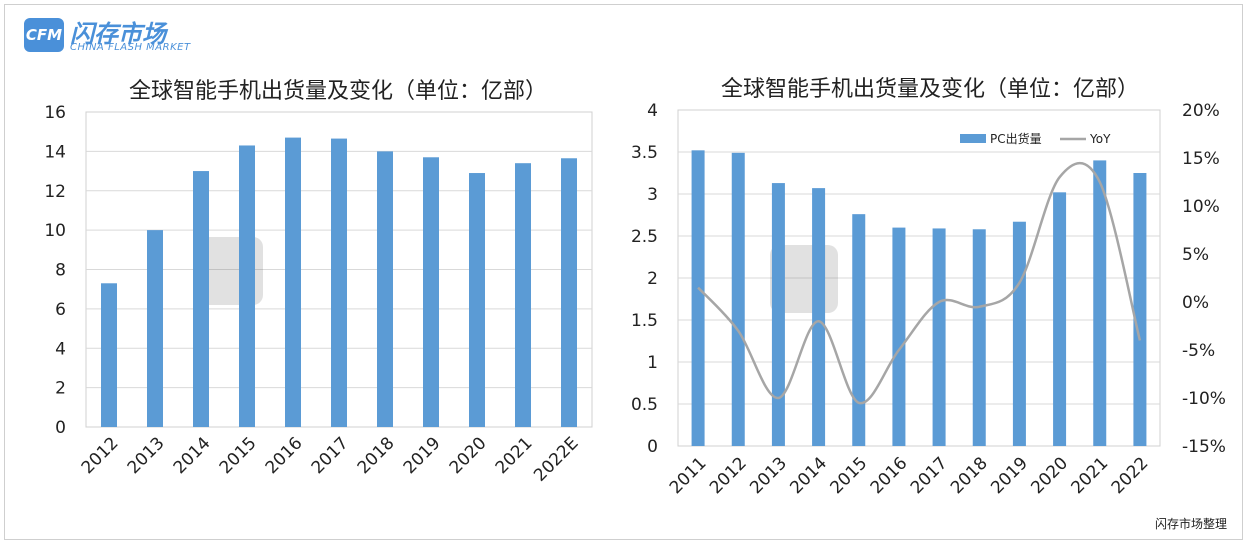 This screenshot has height=546, width=1249. What do you see at coordinates (55, 113) in the screenshot?
I see `y-tick-label: 16` at bounding box center [55, 113].